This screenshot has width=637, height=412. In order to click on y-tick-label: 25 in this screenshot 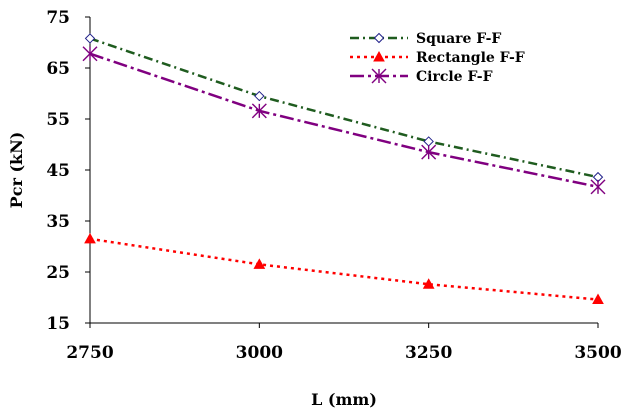, I will do `click(58, 273)`.